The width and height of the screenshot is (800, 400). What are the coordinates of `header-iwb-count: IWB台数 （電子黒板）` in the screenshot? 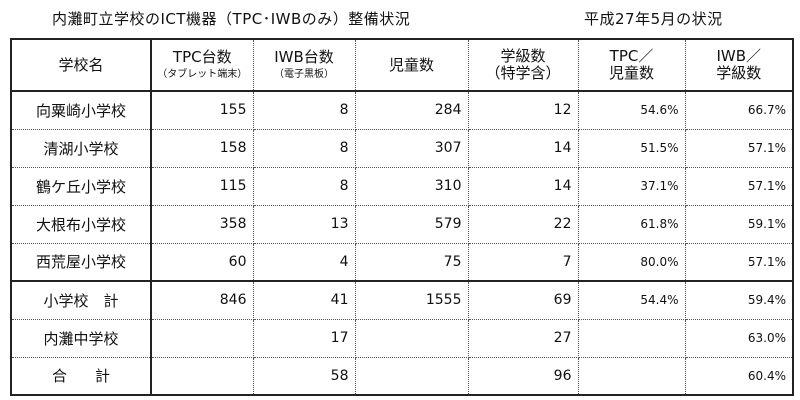 It's located at (304, 65).